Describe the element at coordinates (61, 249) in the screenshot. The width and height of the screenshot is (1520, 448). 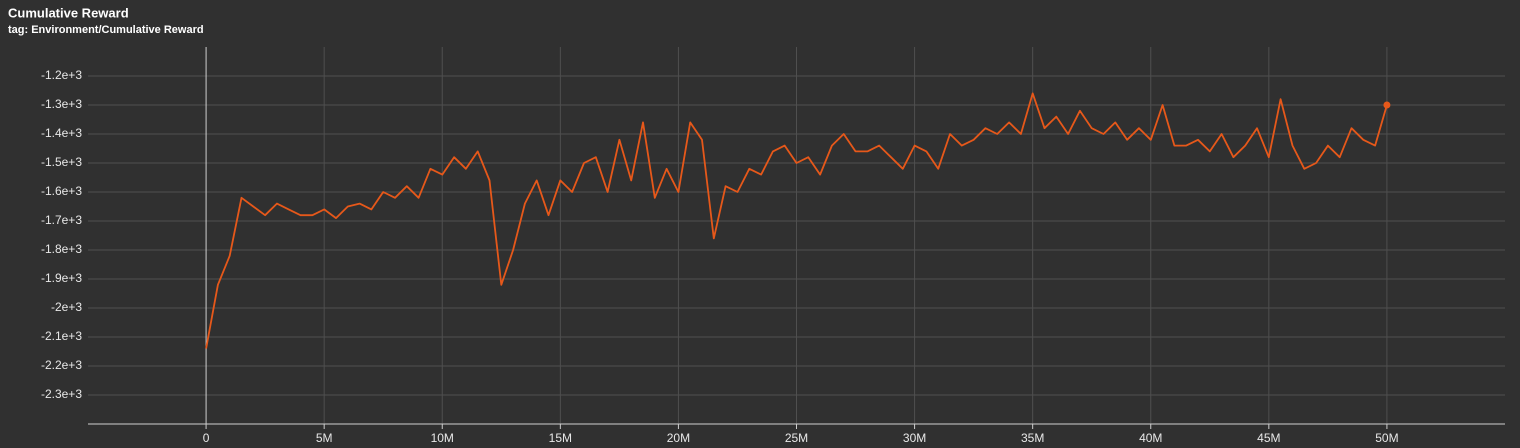
I see `y-tick-label: -1.8e+3` at that location.